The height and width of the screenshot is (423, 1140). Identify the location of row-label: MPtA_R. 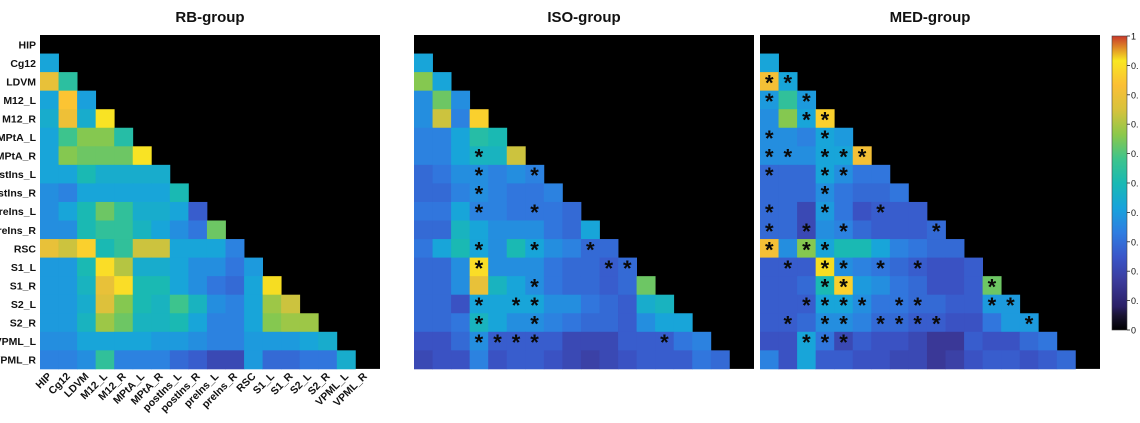
(18, 157).